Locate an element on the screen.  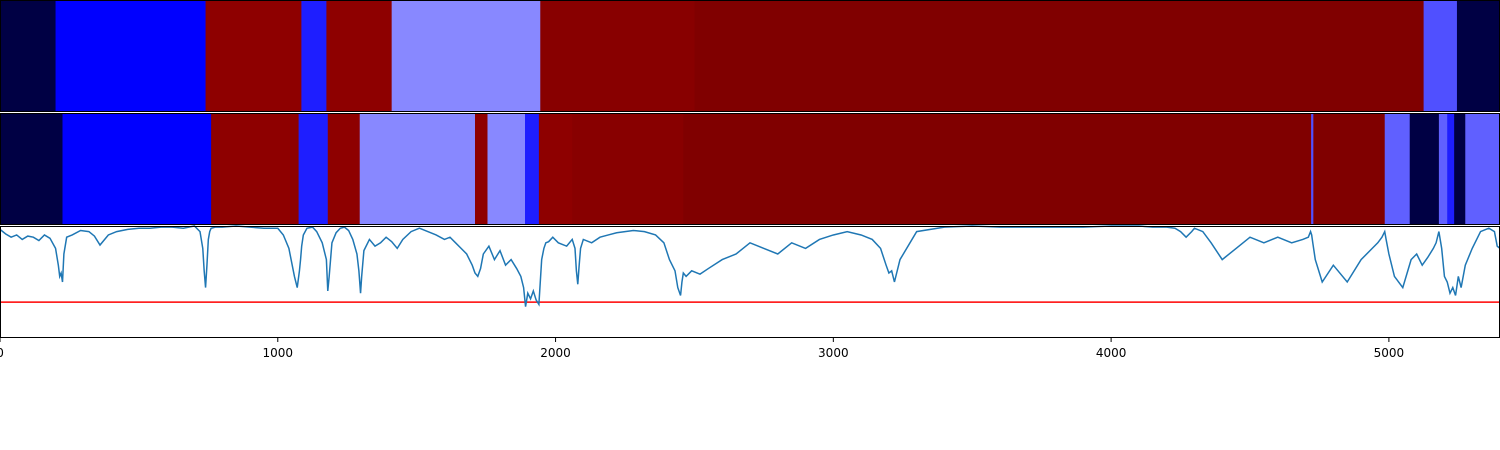
x-axis: 0 1000 2000 3000 4000 5000 is located at coordinates (702, 349).